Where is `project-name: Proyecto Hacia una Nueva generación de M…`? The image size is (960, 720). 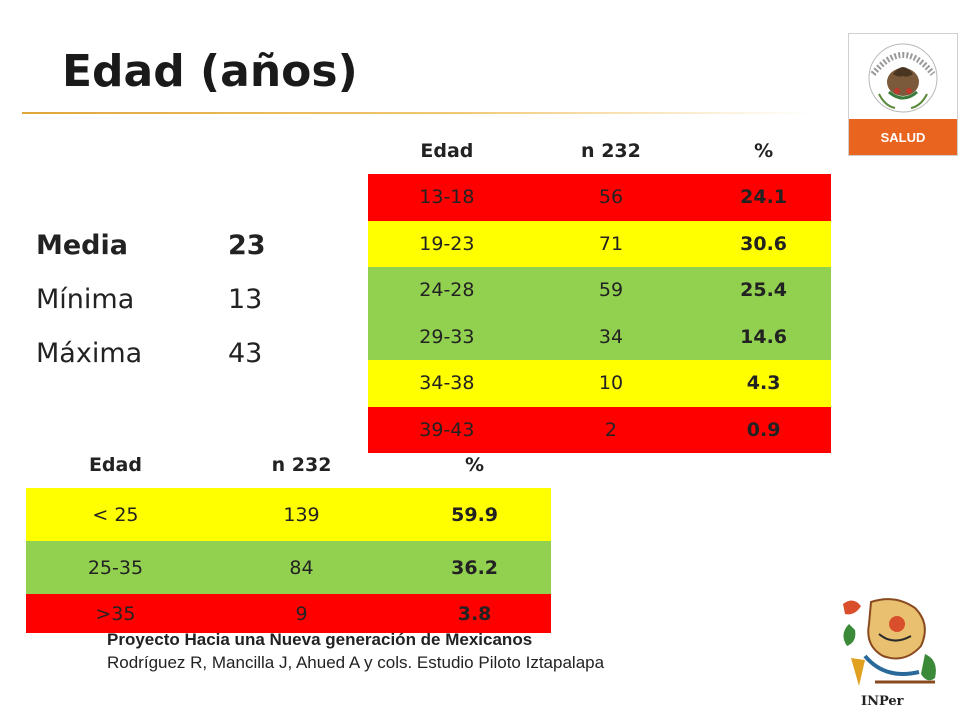 project-name: Proyecto Hacia una Nueva generación de M… is located at coordinates (320, 639).